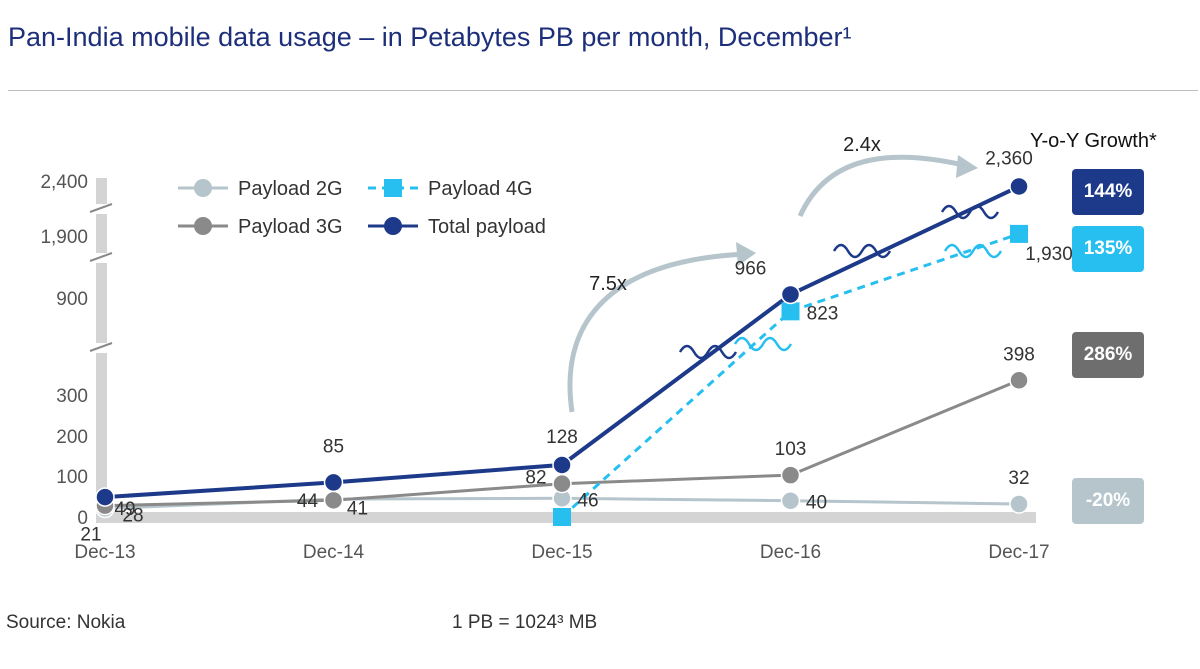 This screenshot has width=1200, height=669. What do you see at coordinates (1108, 192) in the screenshot?
I see `growth-badge-total: 144%` at bounding box center [1108, 192].